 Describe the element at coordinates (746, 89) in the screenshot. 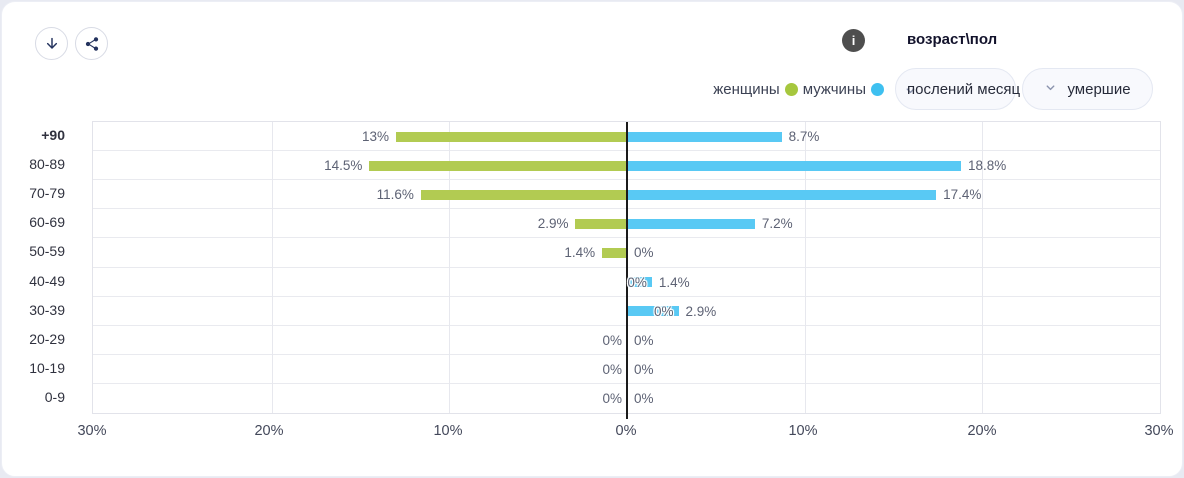

I see `legend-label-women: женщины` at that location.